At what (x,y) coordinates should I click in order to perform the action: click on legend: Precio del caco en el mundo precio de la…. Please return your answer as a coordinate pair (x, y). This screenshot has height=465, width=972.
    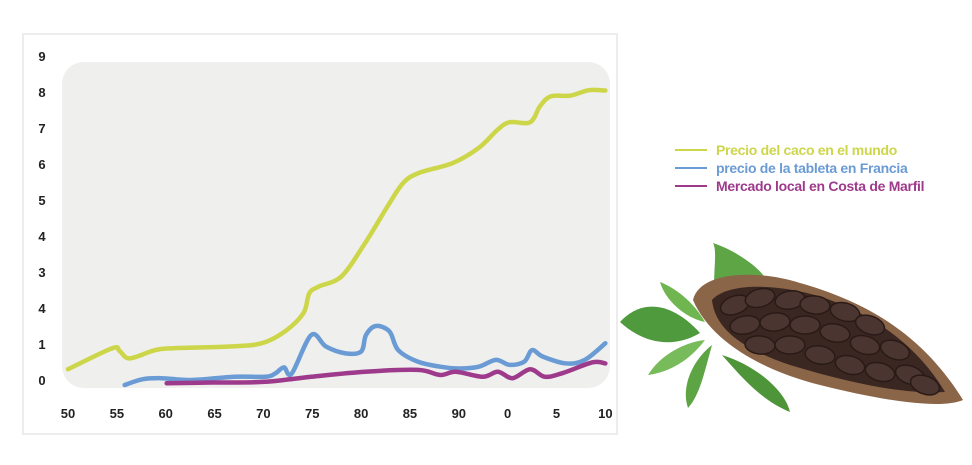
    Looking at the image, I should click on (800, 168).